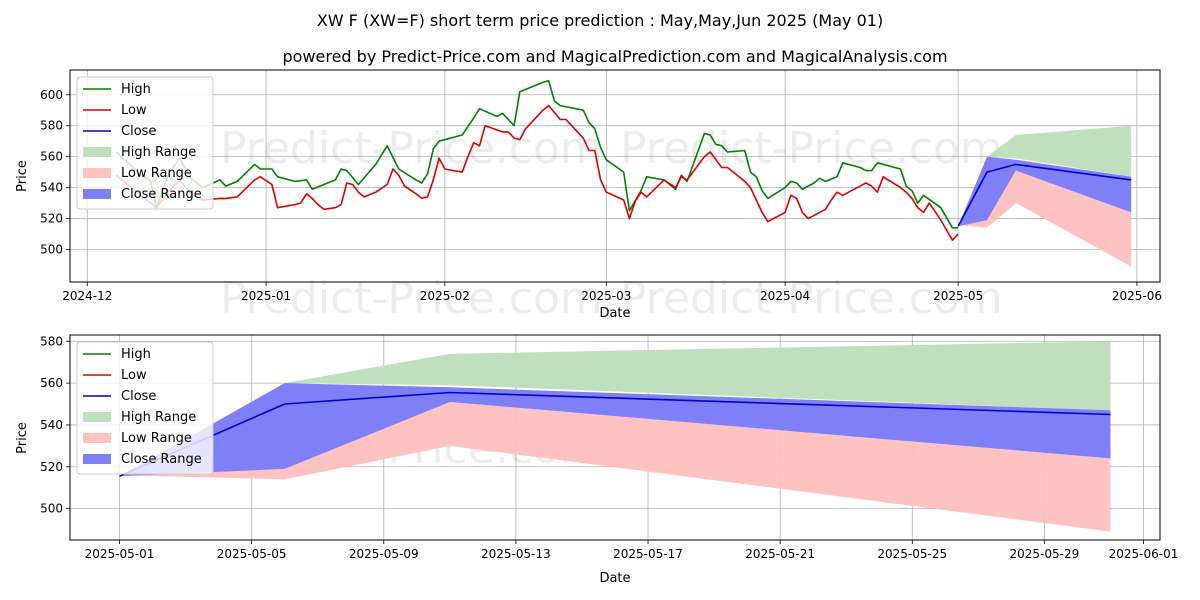  What do you see at coordinates (958, 296) in the screenshot?
I see `x-tick-label: 2025-05` at bounding box center [958, 296].